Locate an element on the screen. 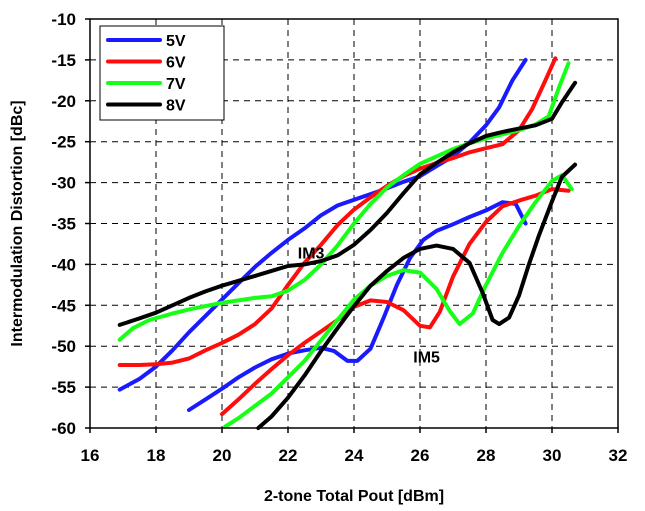 The height and width of the screenshot is (511, 645). x-tick-label: 30 is located at coordinates (552, 455).